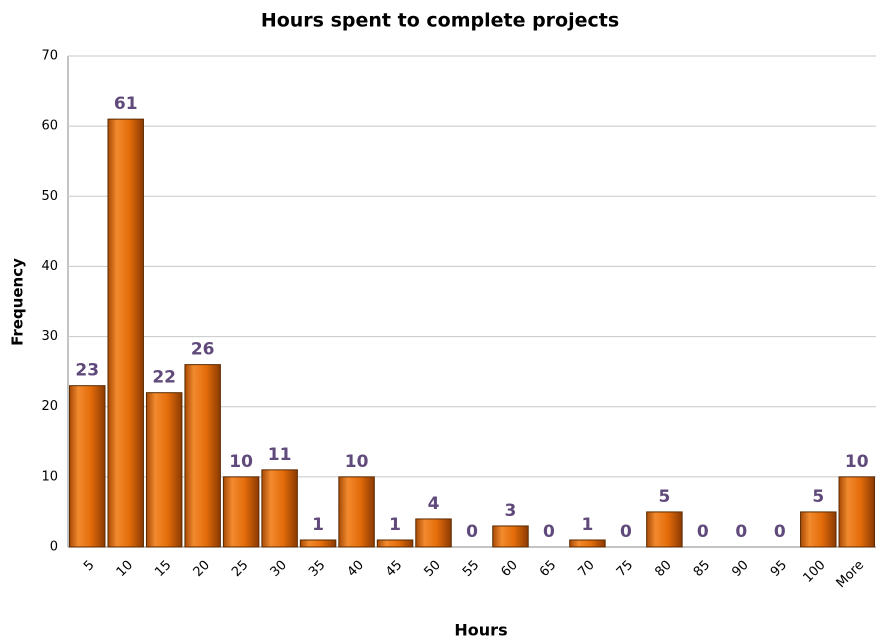 This screenshot has width=876, height=640. Describe the element at coordinates (548, 569) in the screenshot. I see `x-tick-label: 65` at that location.